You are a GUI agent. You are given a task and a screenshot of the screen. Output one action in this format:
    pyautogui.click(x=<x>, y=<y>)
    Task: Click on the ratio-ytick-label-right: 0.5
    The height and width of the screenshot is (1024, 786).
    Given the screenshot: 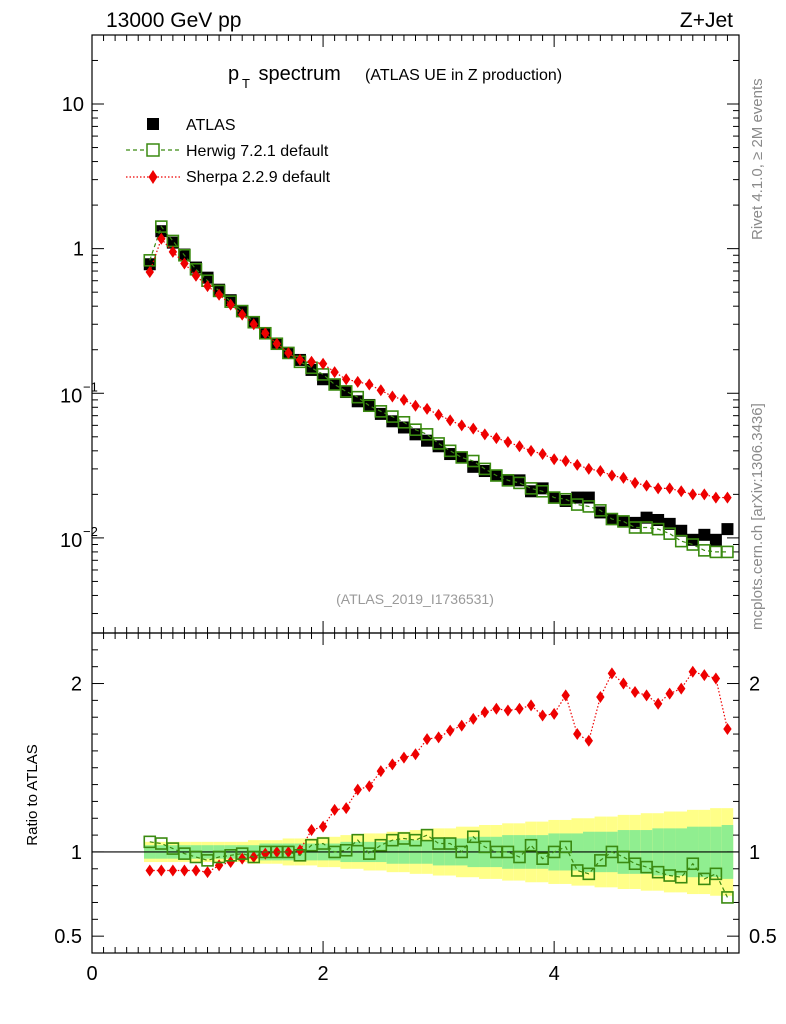 What is the action you would take?
    pyautogui.click(x=763, y=937)
    